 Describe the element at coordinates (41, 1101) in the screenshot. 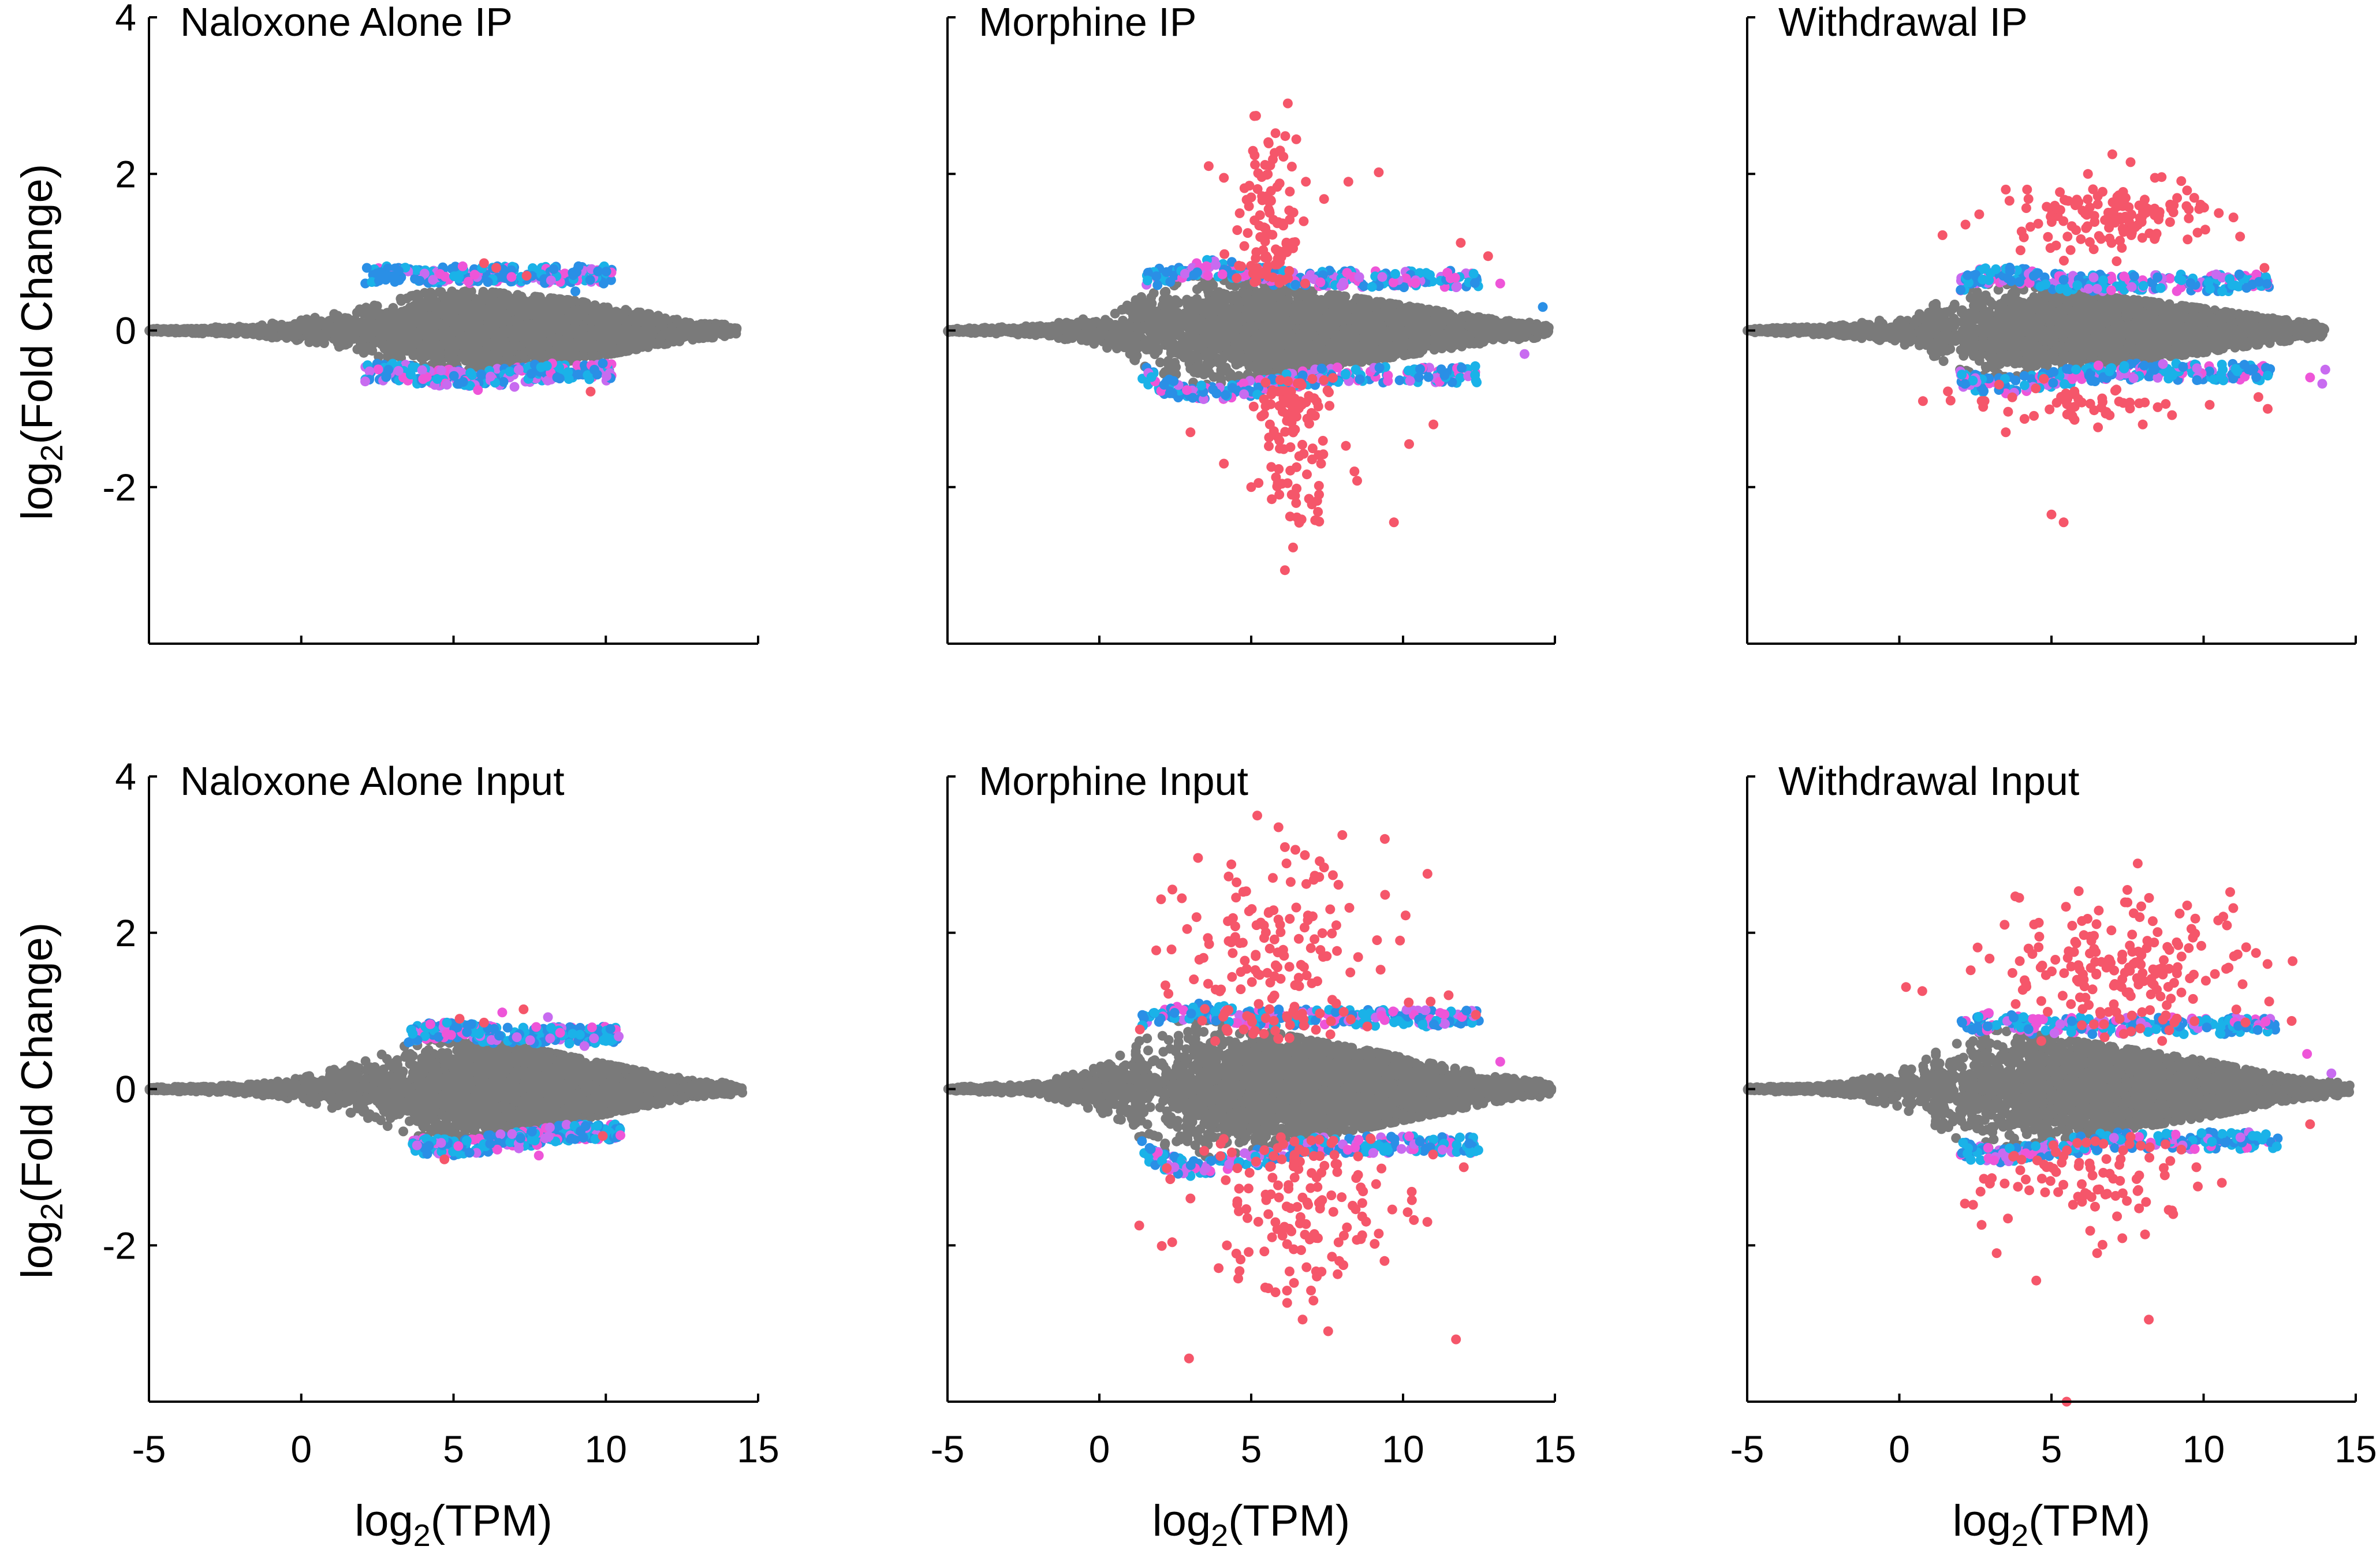

I see `y-axis-title-2: log2(Fold Change)` at that location.